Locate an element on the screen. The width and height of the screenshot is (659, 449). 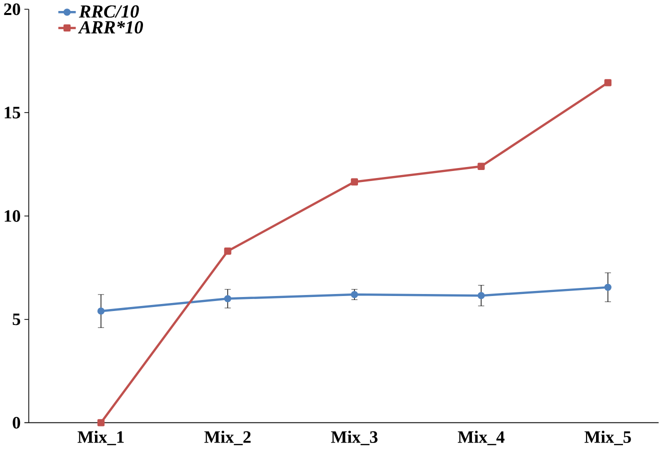
x-tick-label: Mix_1 is located at coordinates (101, 438).